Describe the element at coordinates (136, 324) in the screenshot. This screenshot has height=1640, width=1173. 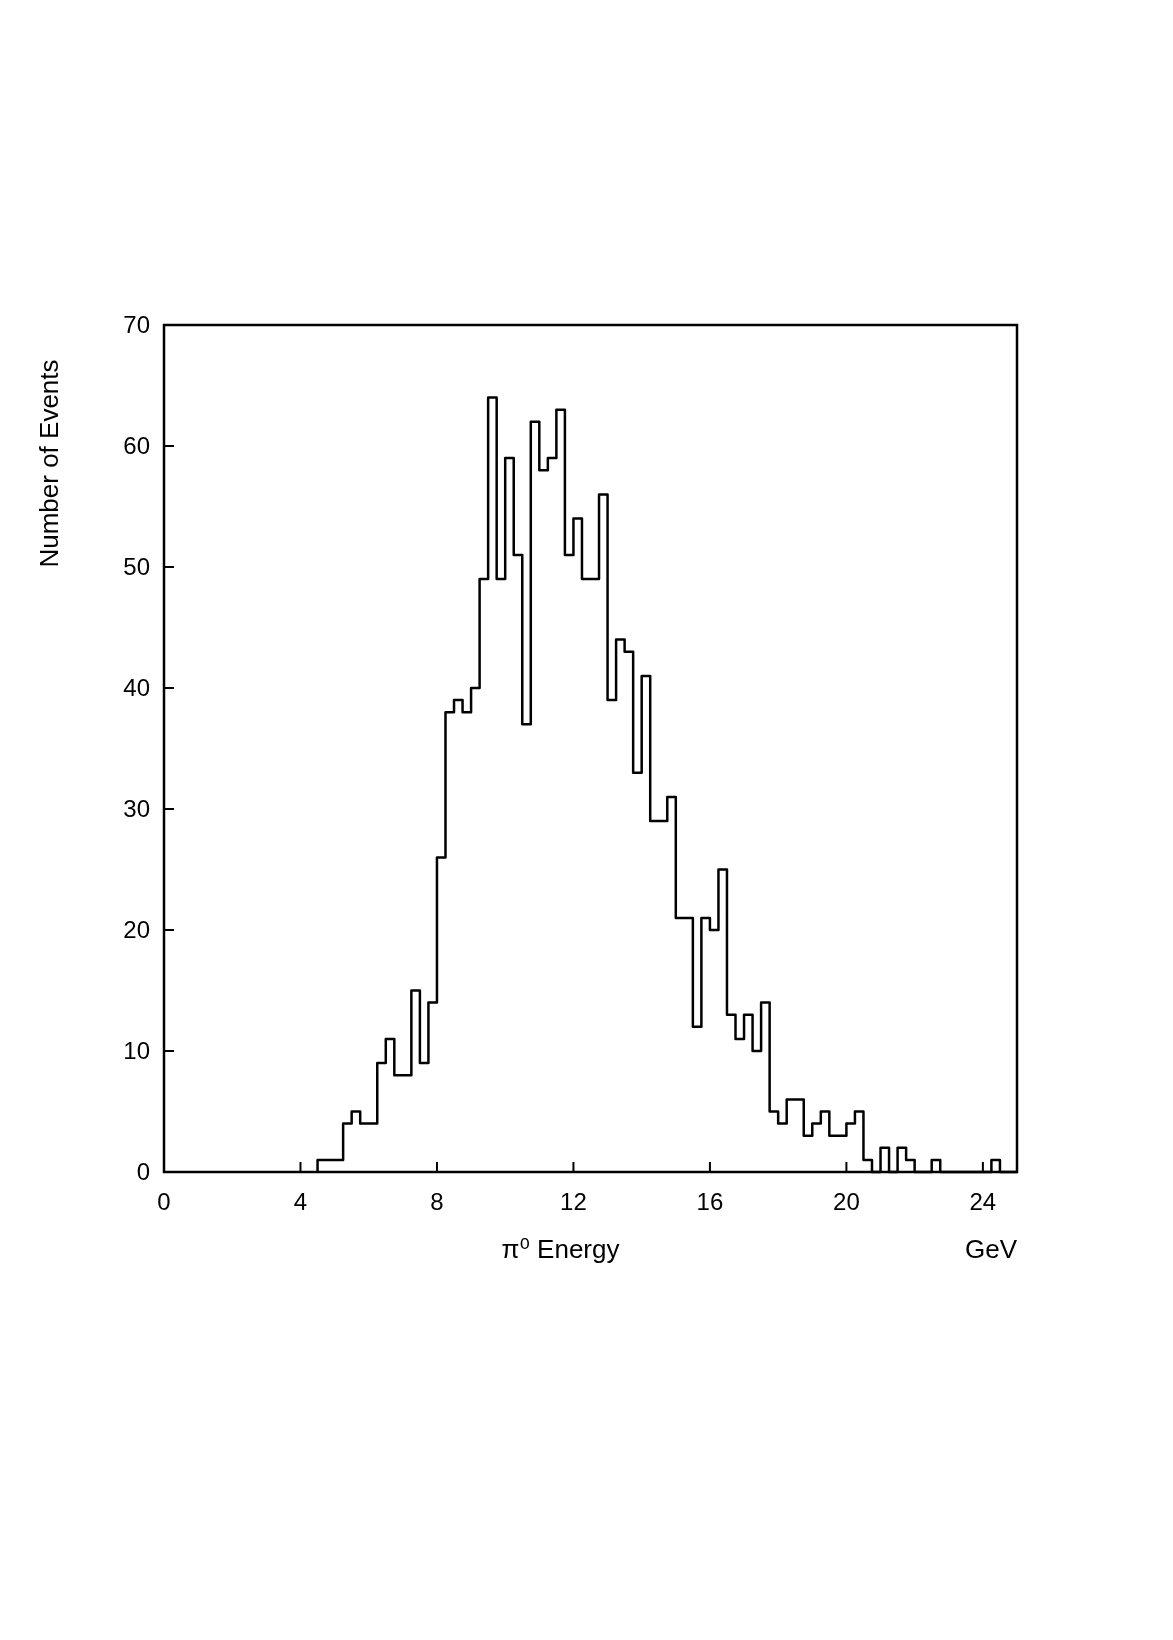
I see `y-tick-label: 70` at that location.